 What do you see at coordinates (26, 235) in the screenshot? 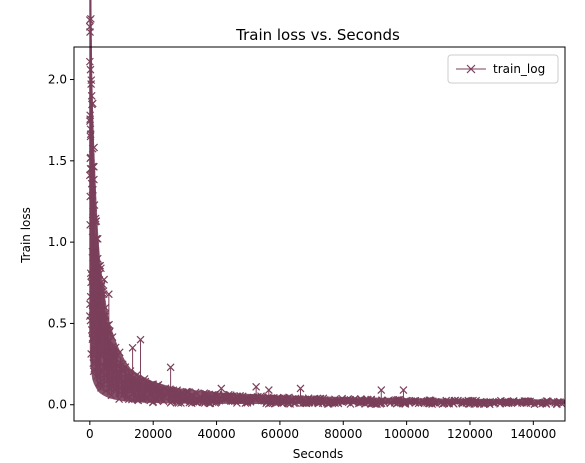
I see `y-axis-label: Train loss` at bounding box center [26, 235].